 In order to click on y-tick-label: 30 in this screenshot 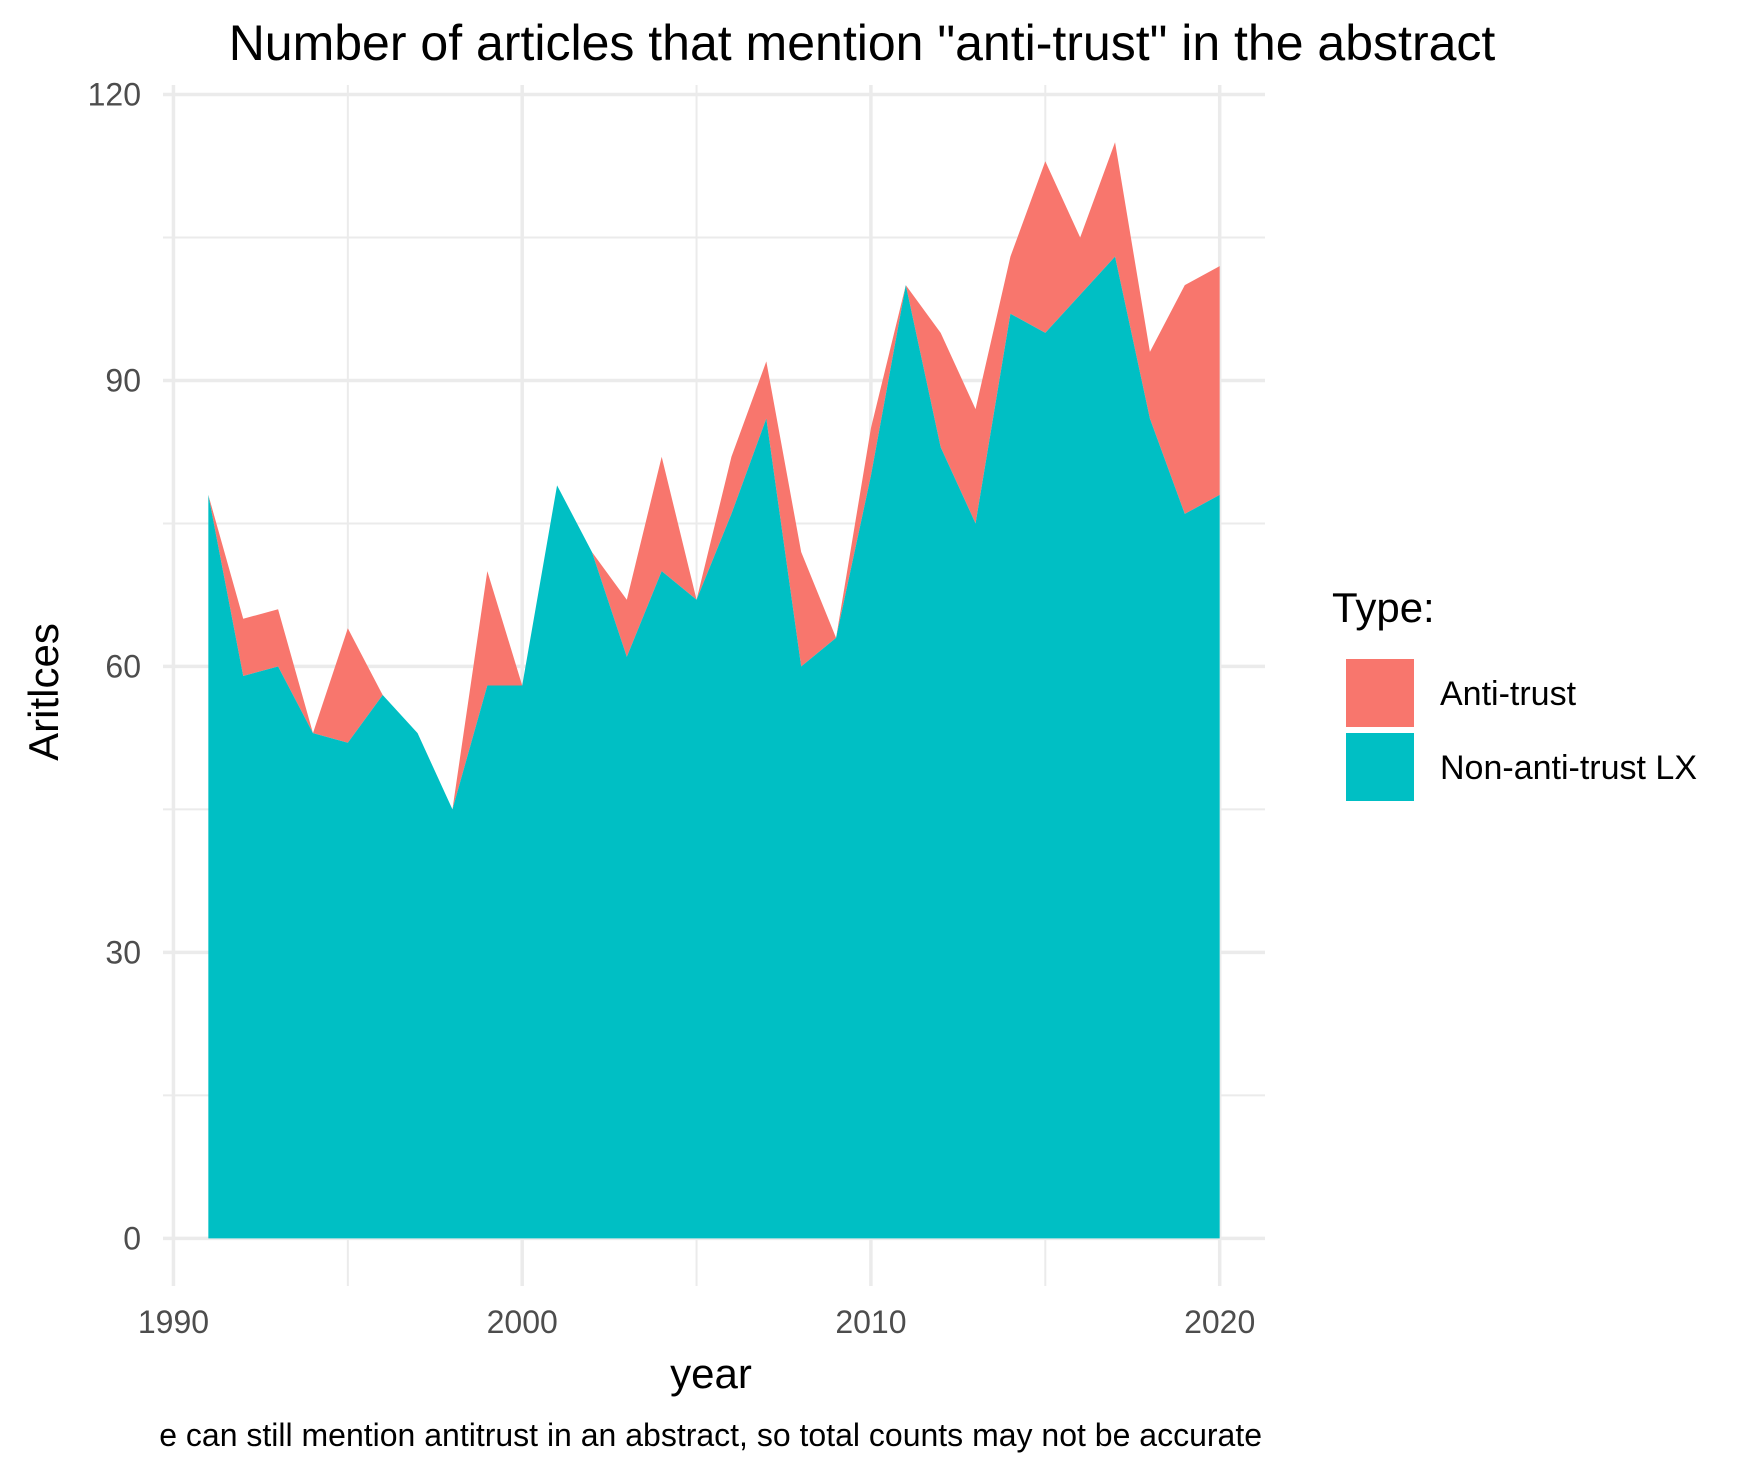, I will do `click(123, 952)`.